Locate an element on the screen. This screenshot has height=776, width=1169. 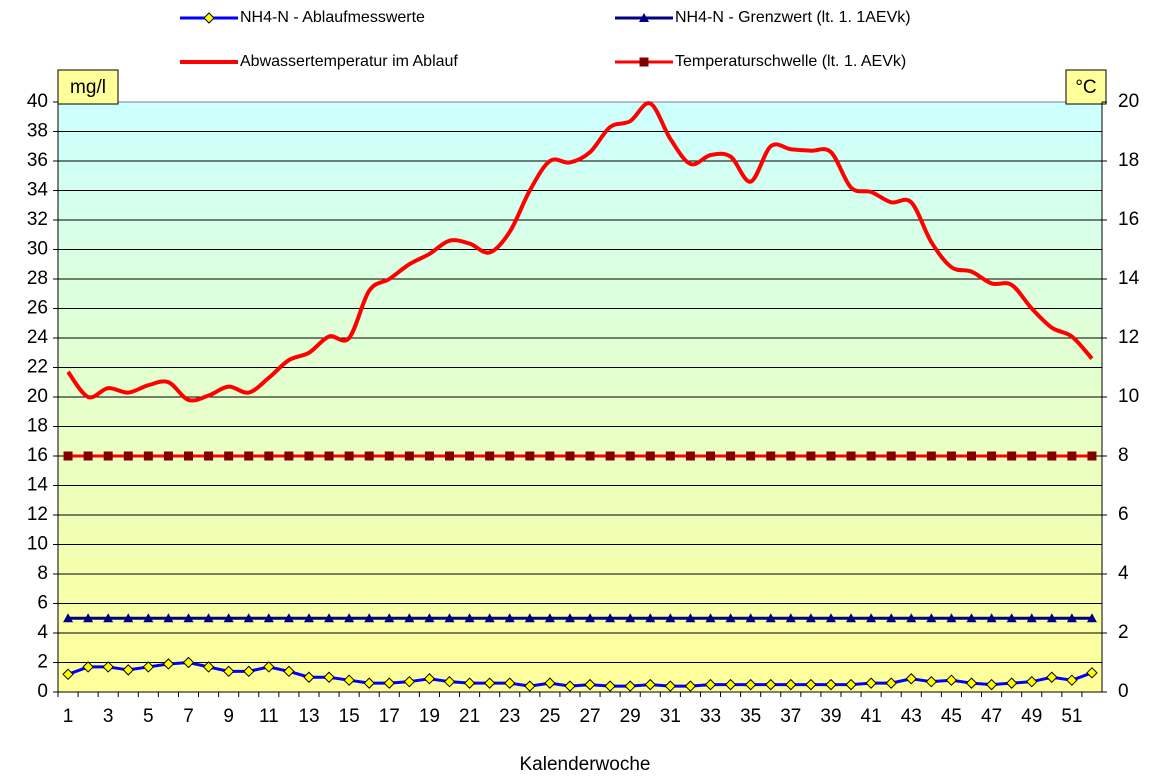
y2-tick-label: 4 is located at coordinates (1123, 573).